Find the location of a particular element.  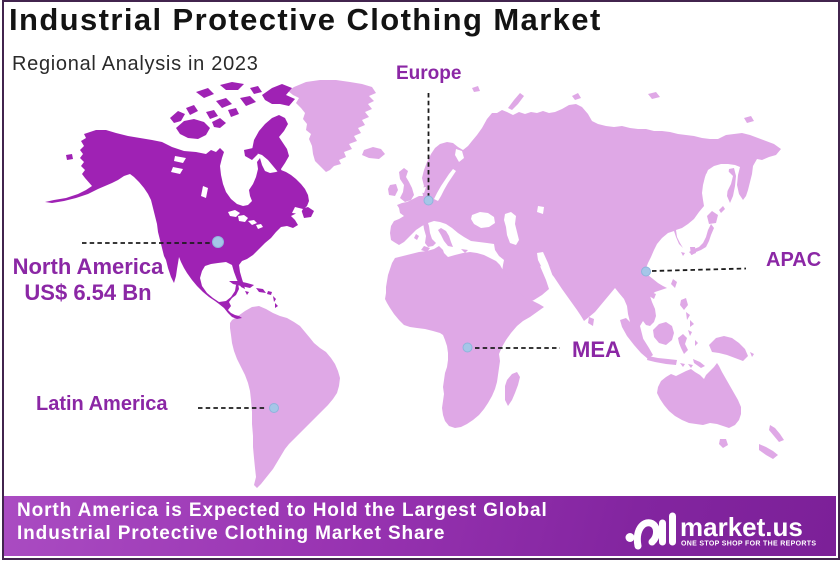

svg-text: ONE STOP SHOP FOR THE REPORTS is located at coordinates (748, 544).